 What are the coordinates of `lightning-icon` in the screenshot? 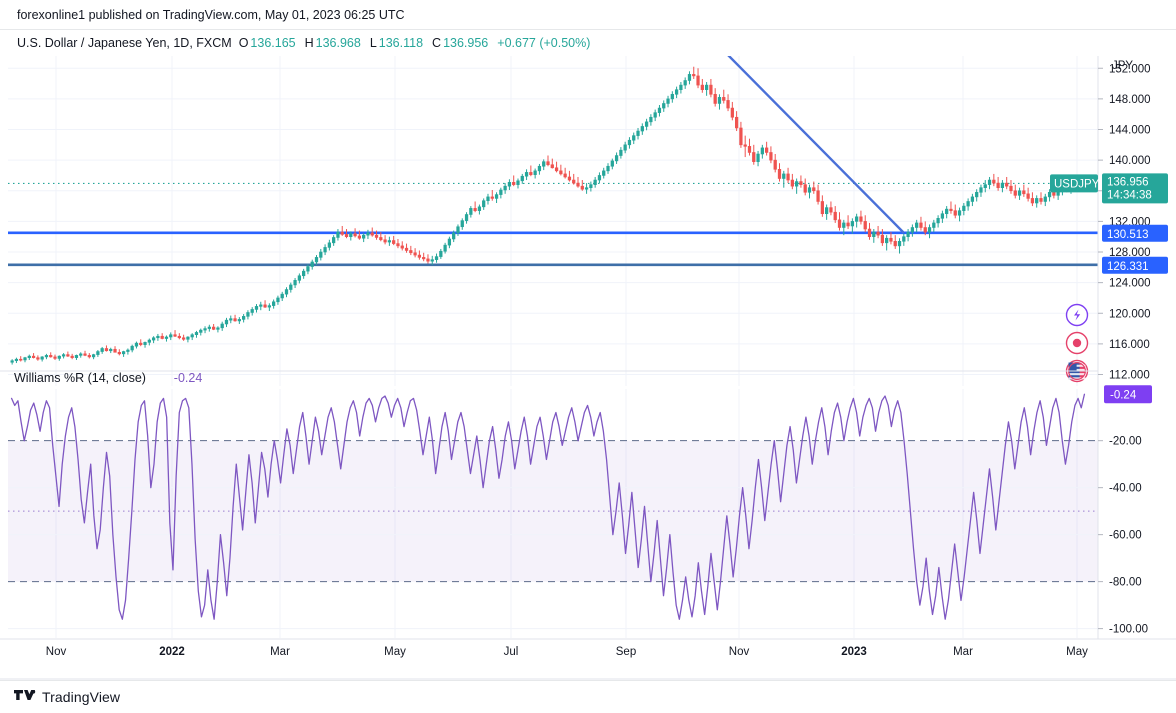 It's located at (1077, 315).